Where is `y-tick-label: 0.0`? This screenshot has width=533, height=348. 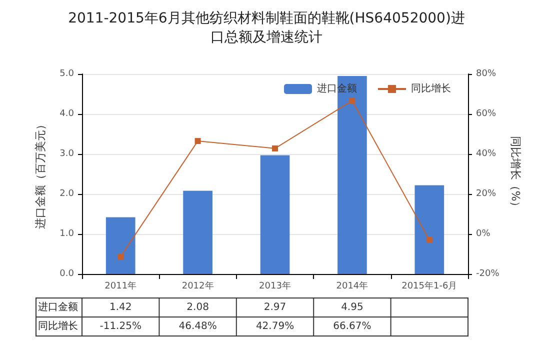 y-tick-label: 0.0 is located at coordinates (67, 274).